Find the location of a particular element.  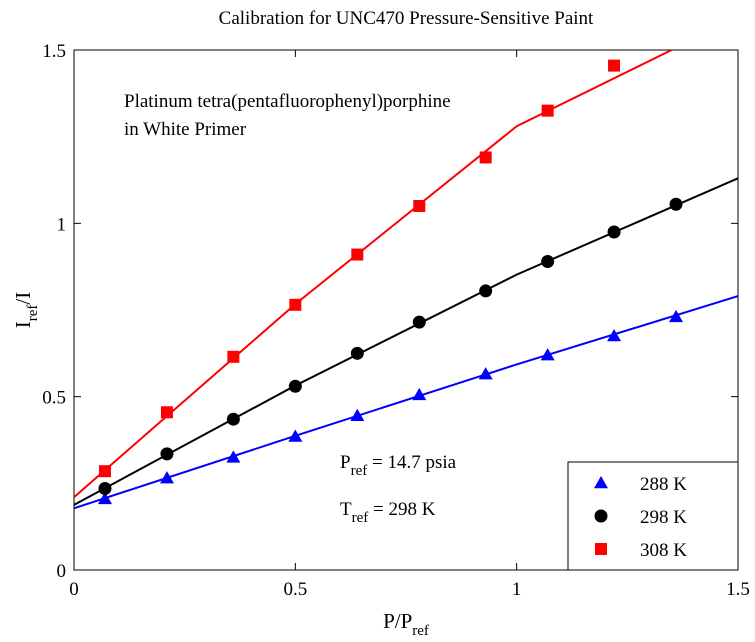

y-tick-label: 0.5 is located at coordinates (54, 398).